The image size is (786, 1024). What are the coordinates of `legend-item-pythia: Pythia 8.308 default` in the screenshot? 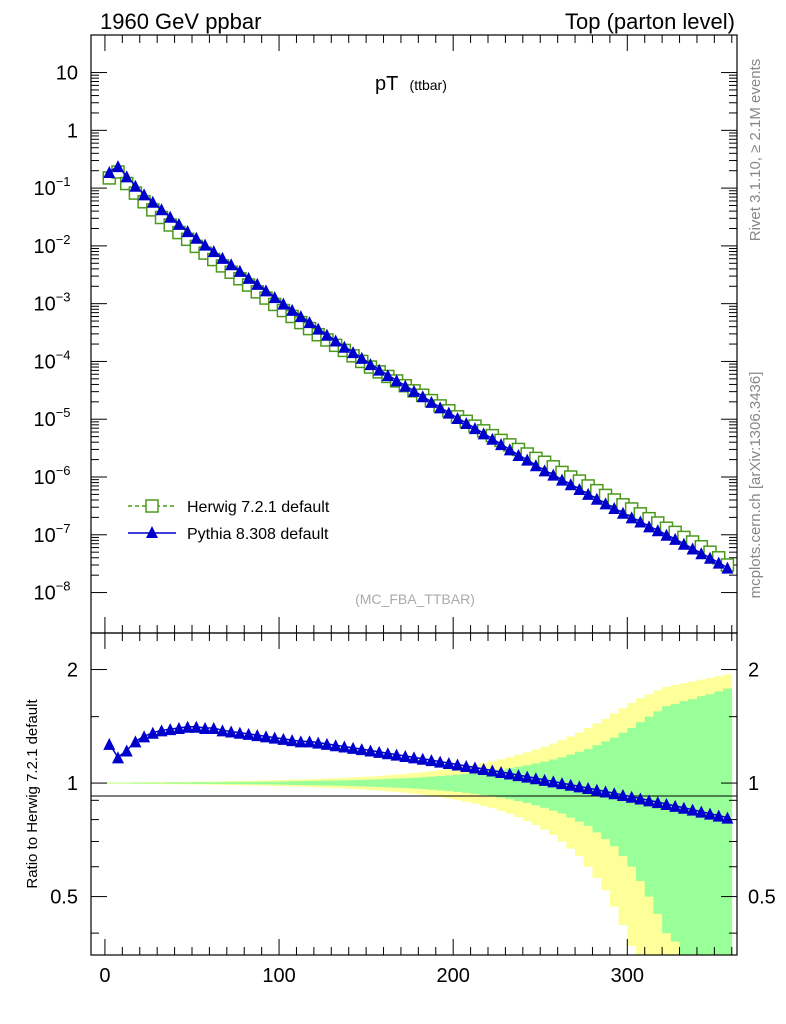 It's located at (228, 534).